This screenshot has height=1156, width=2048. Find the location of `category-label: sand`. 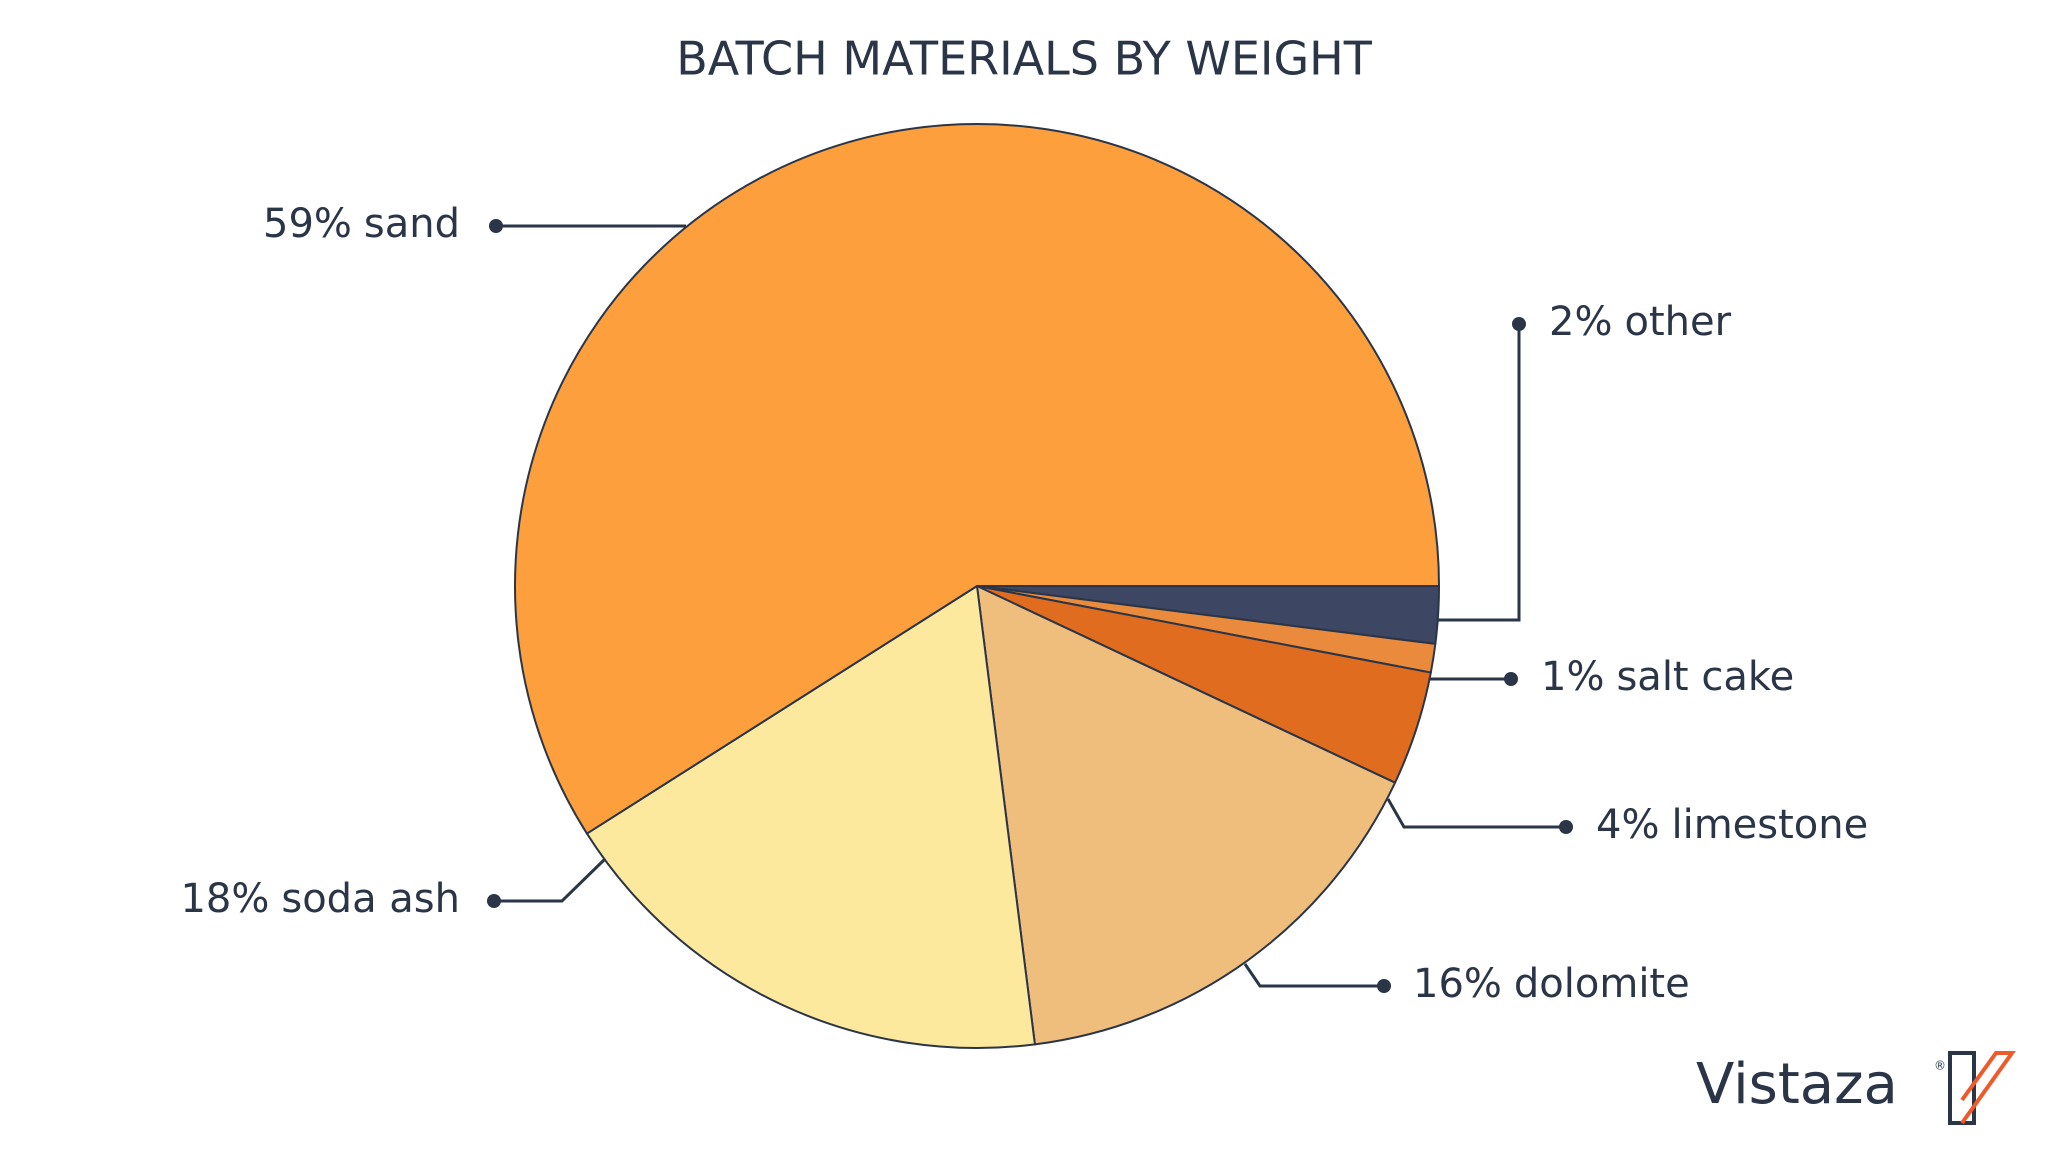

category-label: sand is located at coordinates (412, 224).